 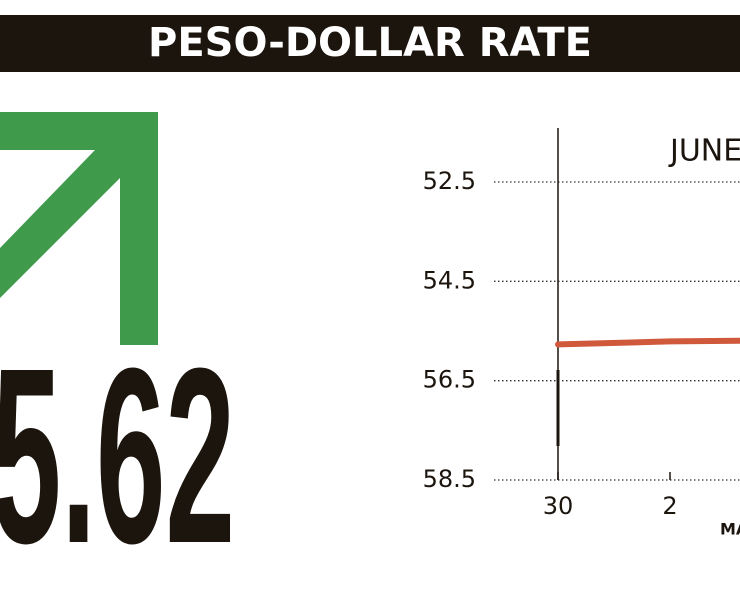 What do you see at coordinates (117, 456) in the screenshot?
I see `headline-rate: 55.62` at bounding box center [117, 456].